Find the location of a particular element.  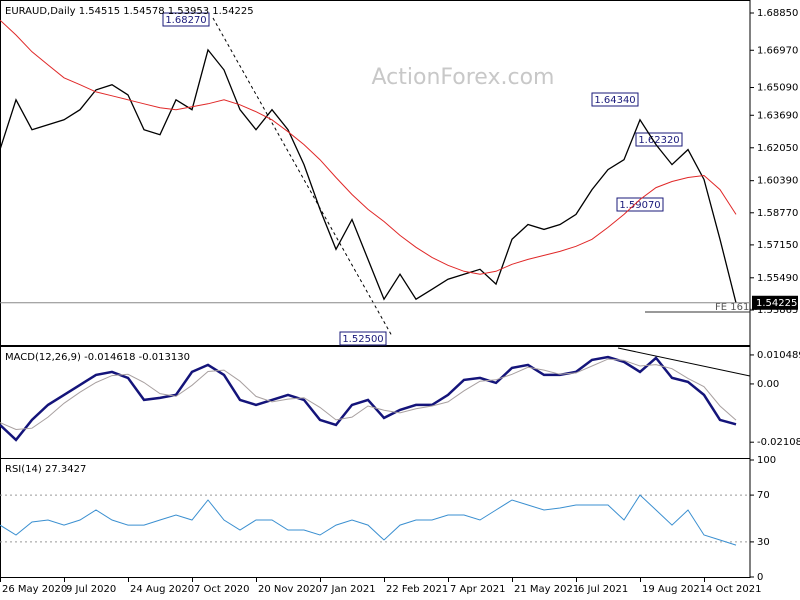

y-tick-label: 1.58770 is located at coordinates (777, 213).